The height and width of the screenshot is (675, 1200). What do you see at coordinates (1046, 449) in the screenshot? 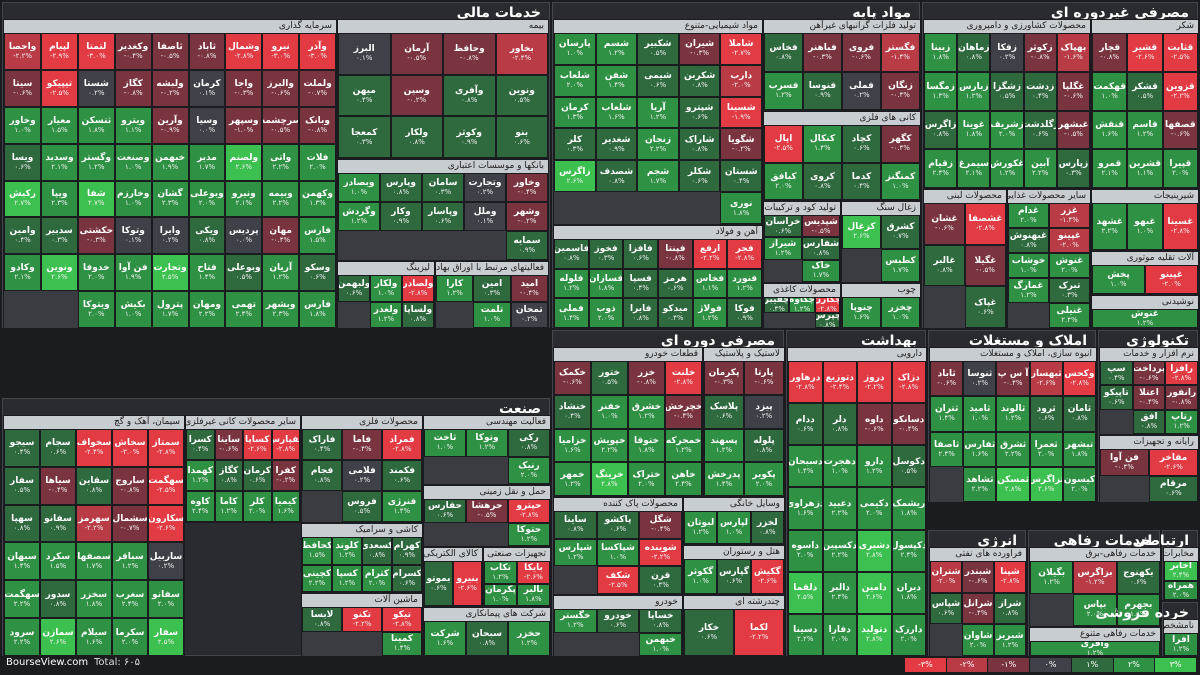
I see `stock-tile: ثعمرا ۲.۰%` at bounding box center [1046, 449].